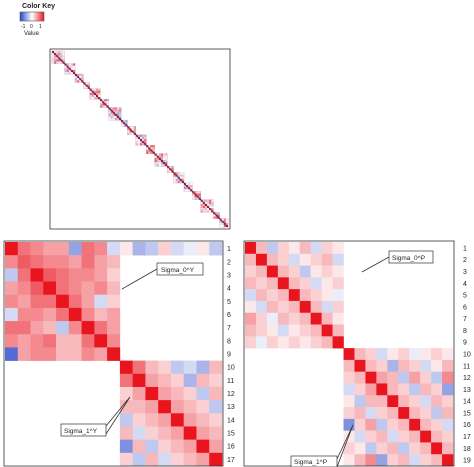 The width and height of the screenshot is (474, 467). I want to click on color-key-gradient, so click(32, 16).